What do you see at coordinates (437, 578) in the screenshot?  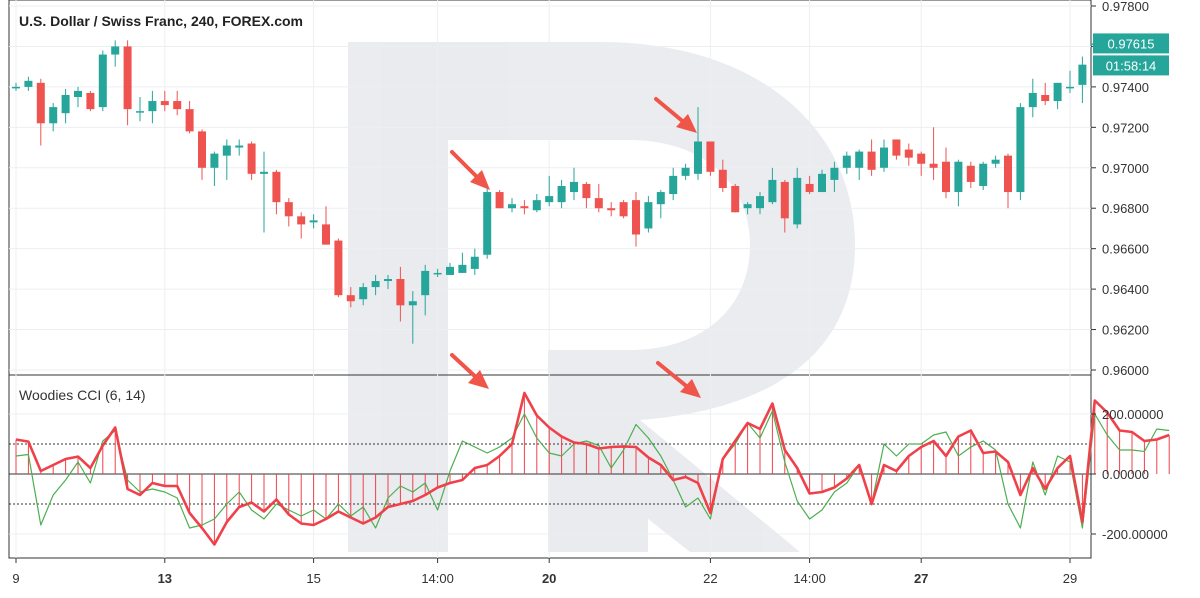 I see `time-tick-label: 14:00` at bounding box center [437, 578].